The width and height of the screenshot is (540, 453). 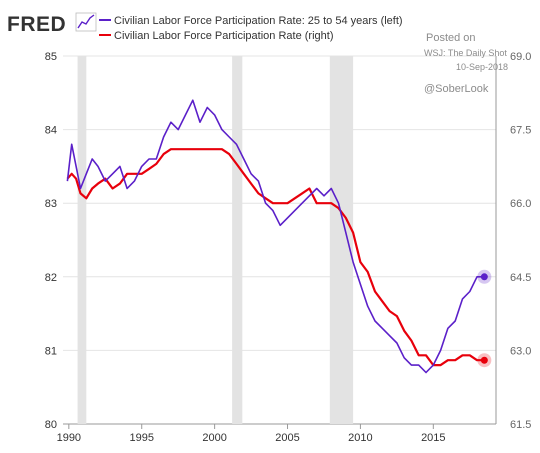 What do you see at coordinates (456, 89) in the screenshot?
I see `annotation-handle: @SoberLook` at bounding box center [456, 89].